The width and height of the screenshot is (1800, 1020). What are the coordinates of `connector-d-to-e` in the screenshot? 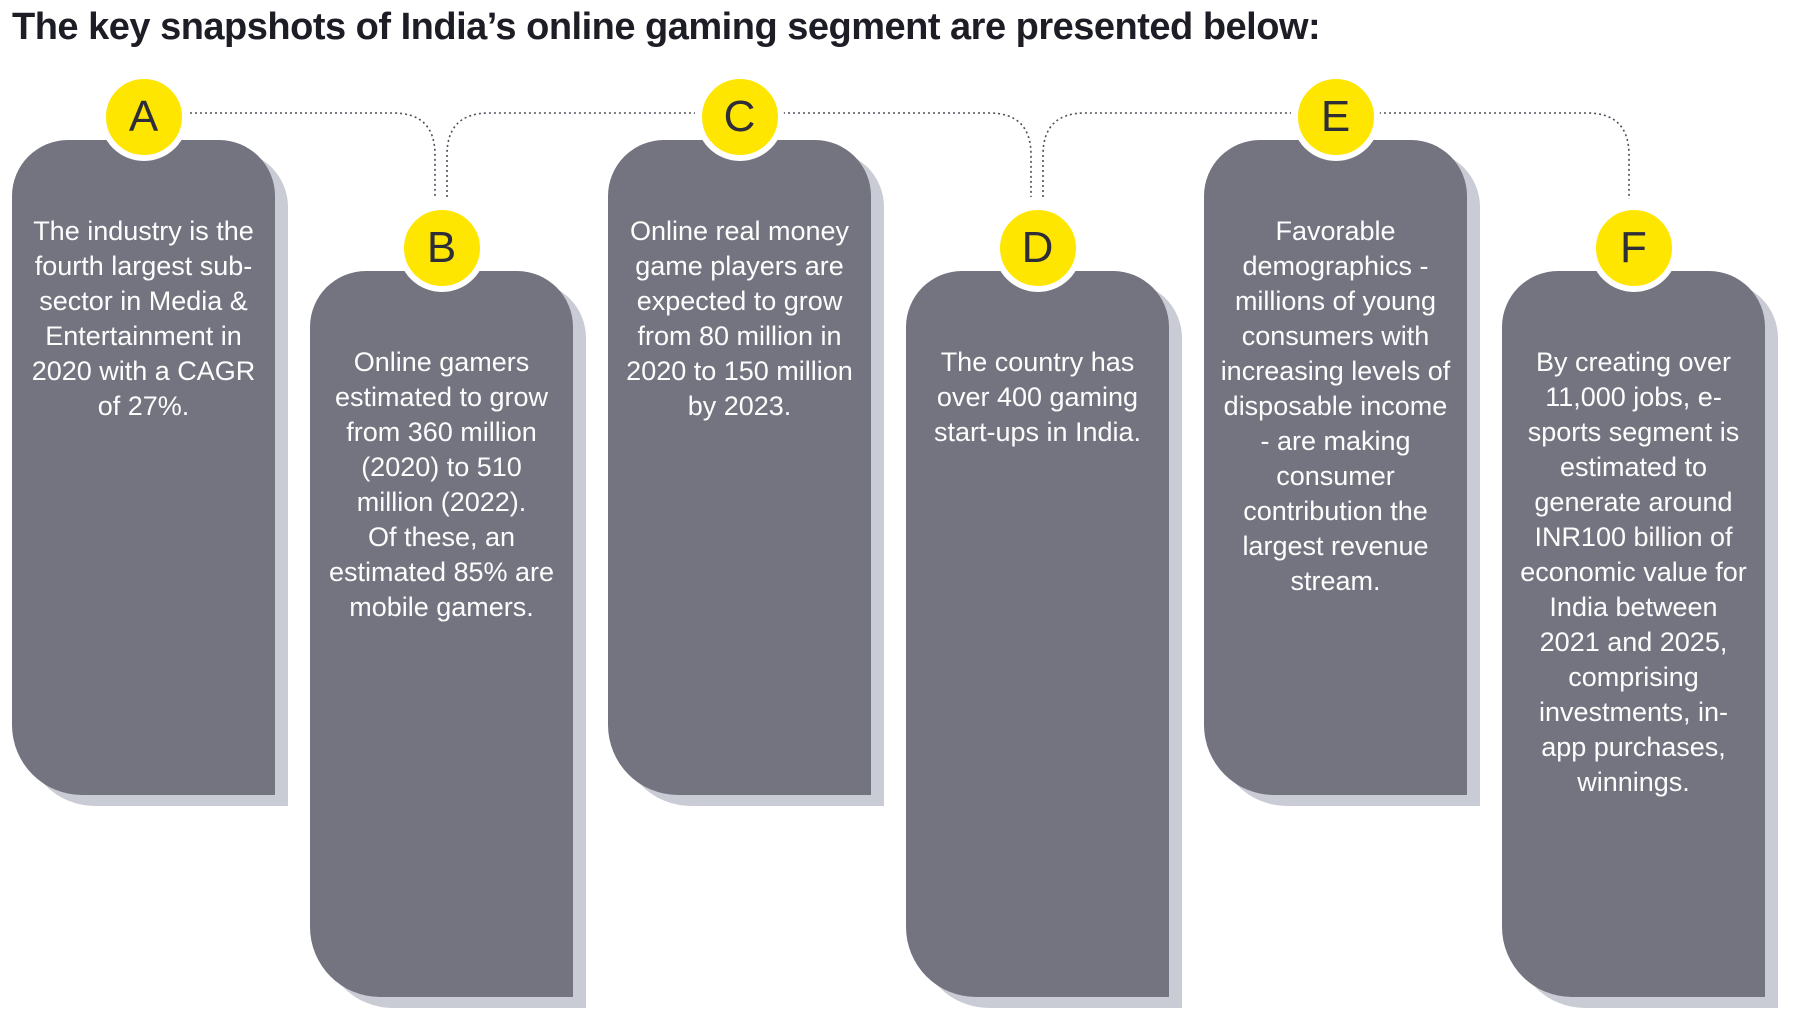 It's located at (1166, 154).